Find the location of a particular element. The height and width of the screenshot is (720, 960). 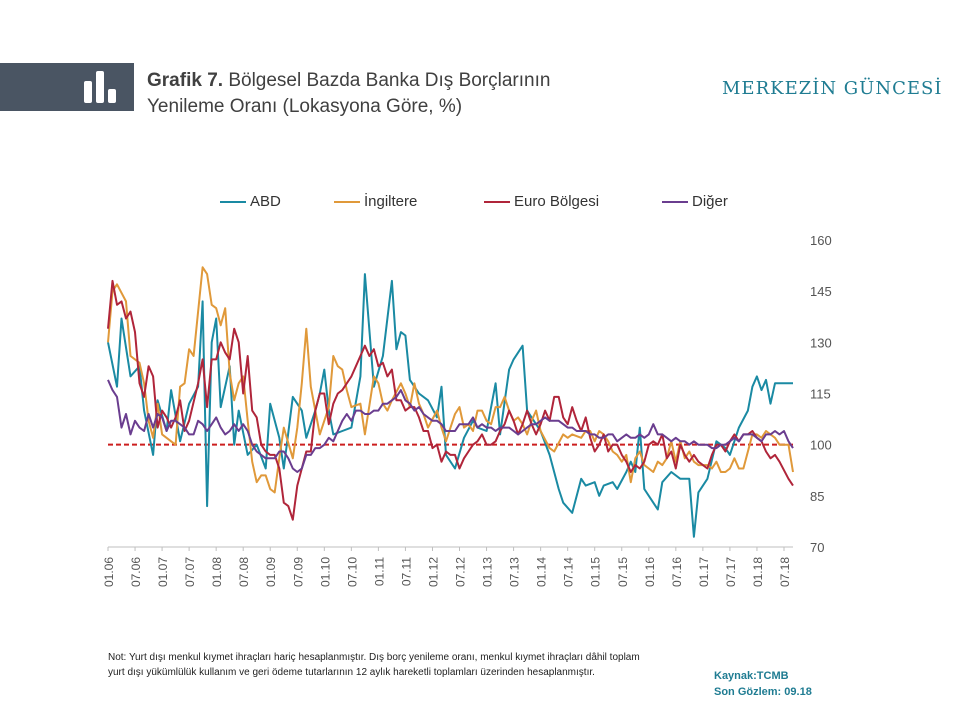

x-tick-label: 07.16 is located at coordinates (677, 572).